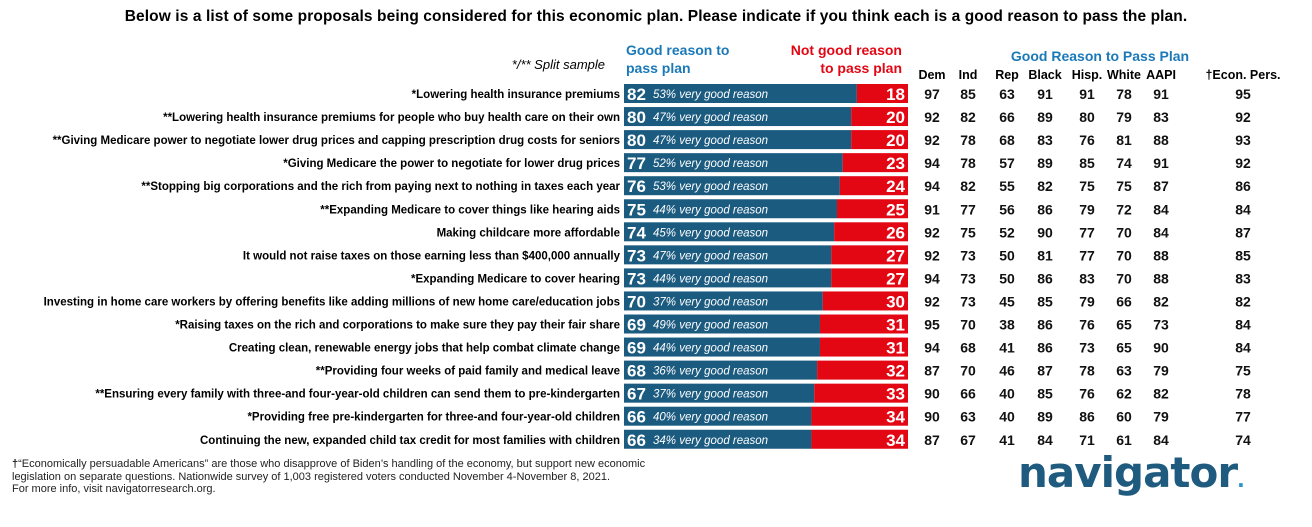 Image resolution: width=1312 pixels, height=527 pixels. I want to click on group-value: 77, so click(968, 209).